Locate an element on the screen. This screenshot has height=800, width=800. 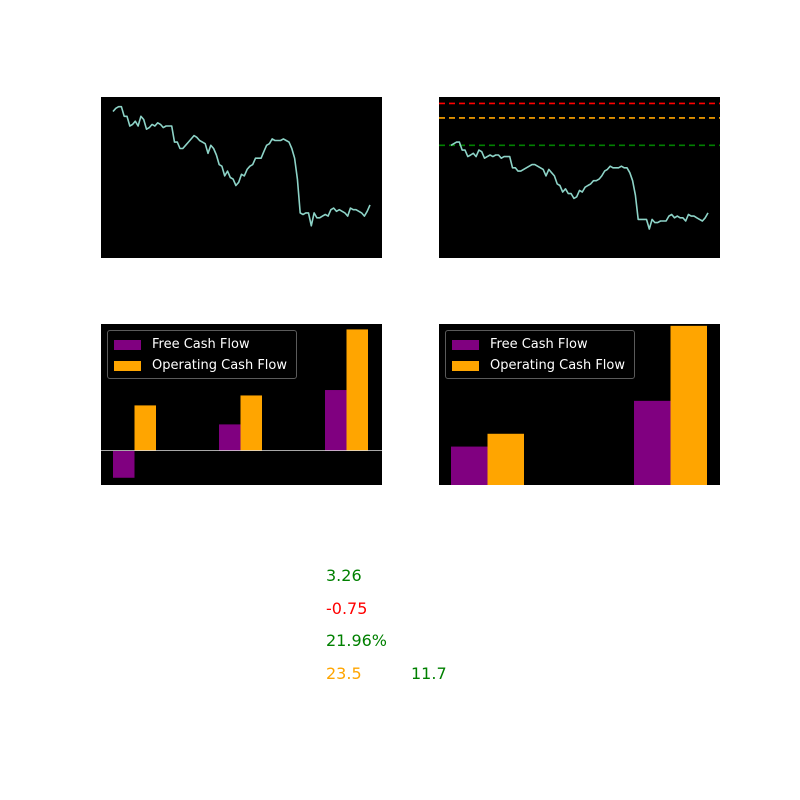
price-line-chart-with-reference-lines is located at coordinates (579, 177).